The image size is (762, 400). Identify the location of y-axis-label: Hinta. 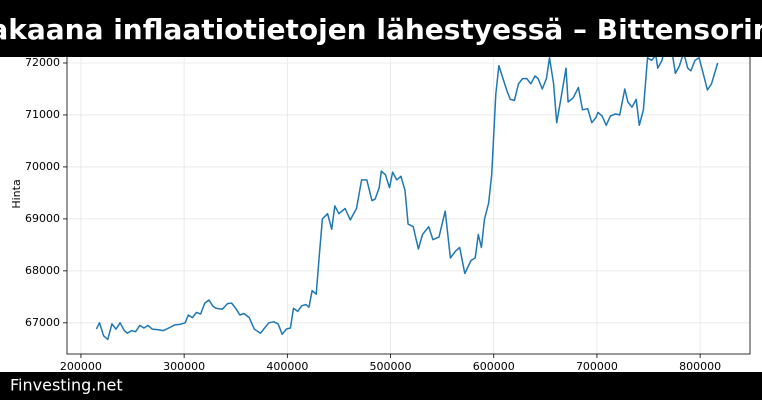
(16, 193).